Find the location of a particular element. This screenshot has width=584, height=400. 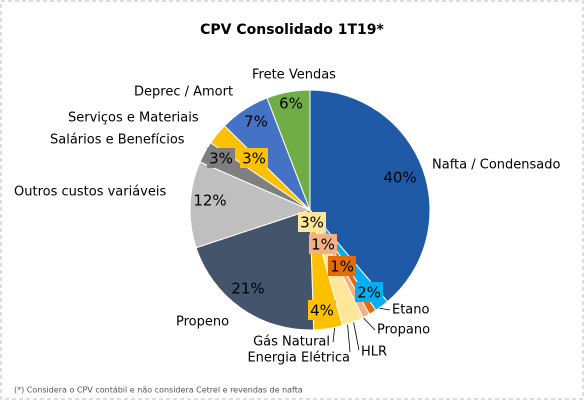

category-label: Gás Natural is located at coordinates (291, 342).